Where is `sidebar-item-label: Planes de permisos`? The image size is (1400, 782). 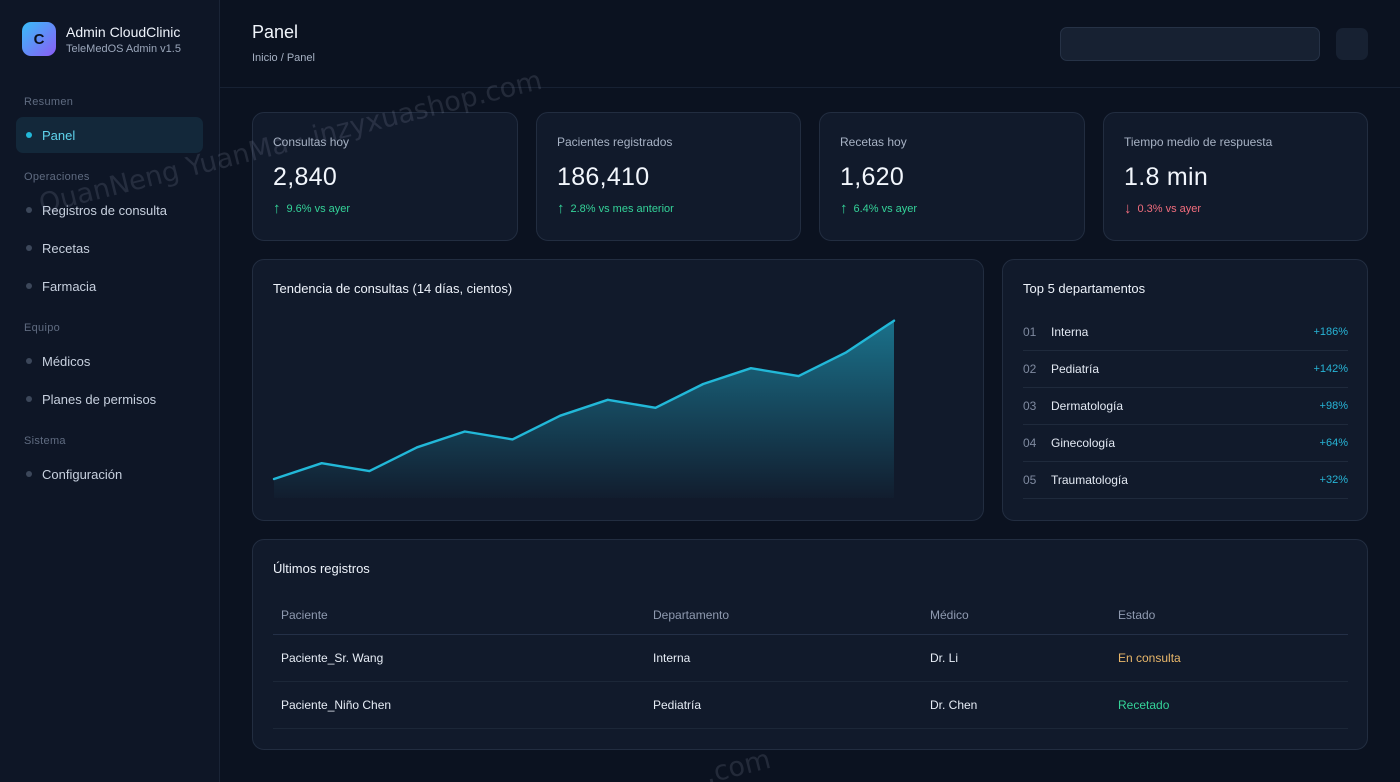
sidebar-item-label: Planes de permisos is located at coordinates (99, 399).